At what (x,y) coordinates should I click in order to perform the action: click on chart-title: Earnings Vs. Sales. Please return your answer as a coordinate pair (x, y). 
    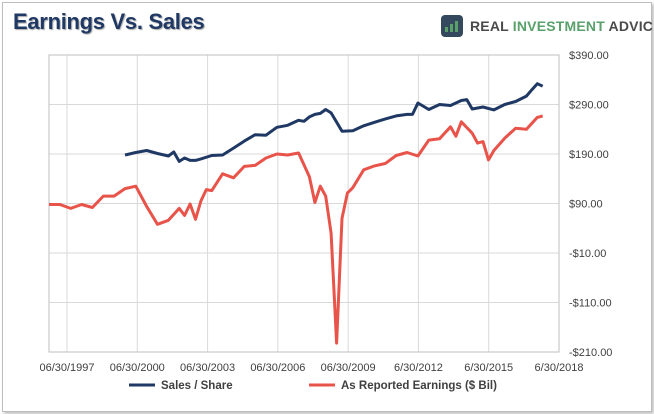
    Looking at the image, I should click on (109, 21).